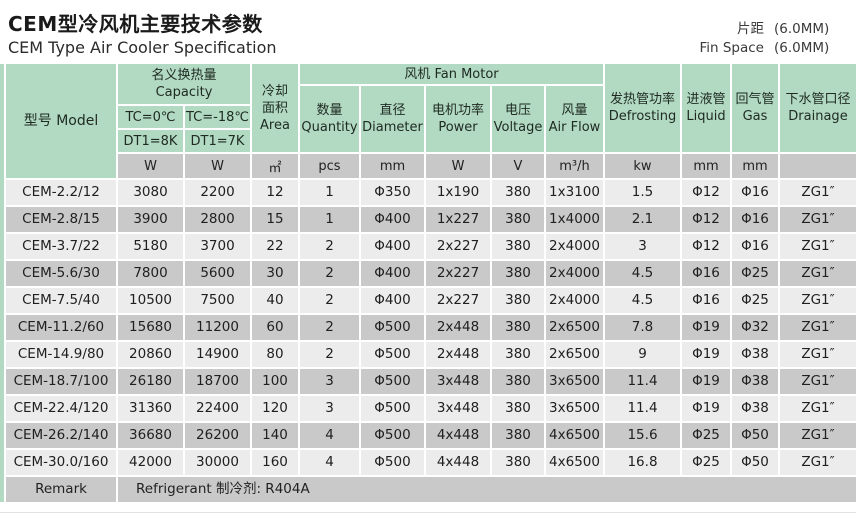 This screenshot has height=518, width=856. What do you see at coordinates (217, 435) in the screenshot?
I see `cell-capacity-18c: 26200` at bounding box center [217, 435].